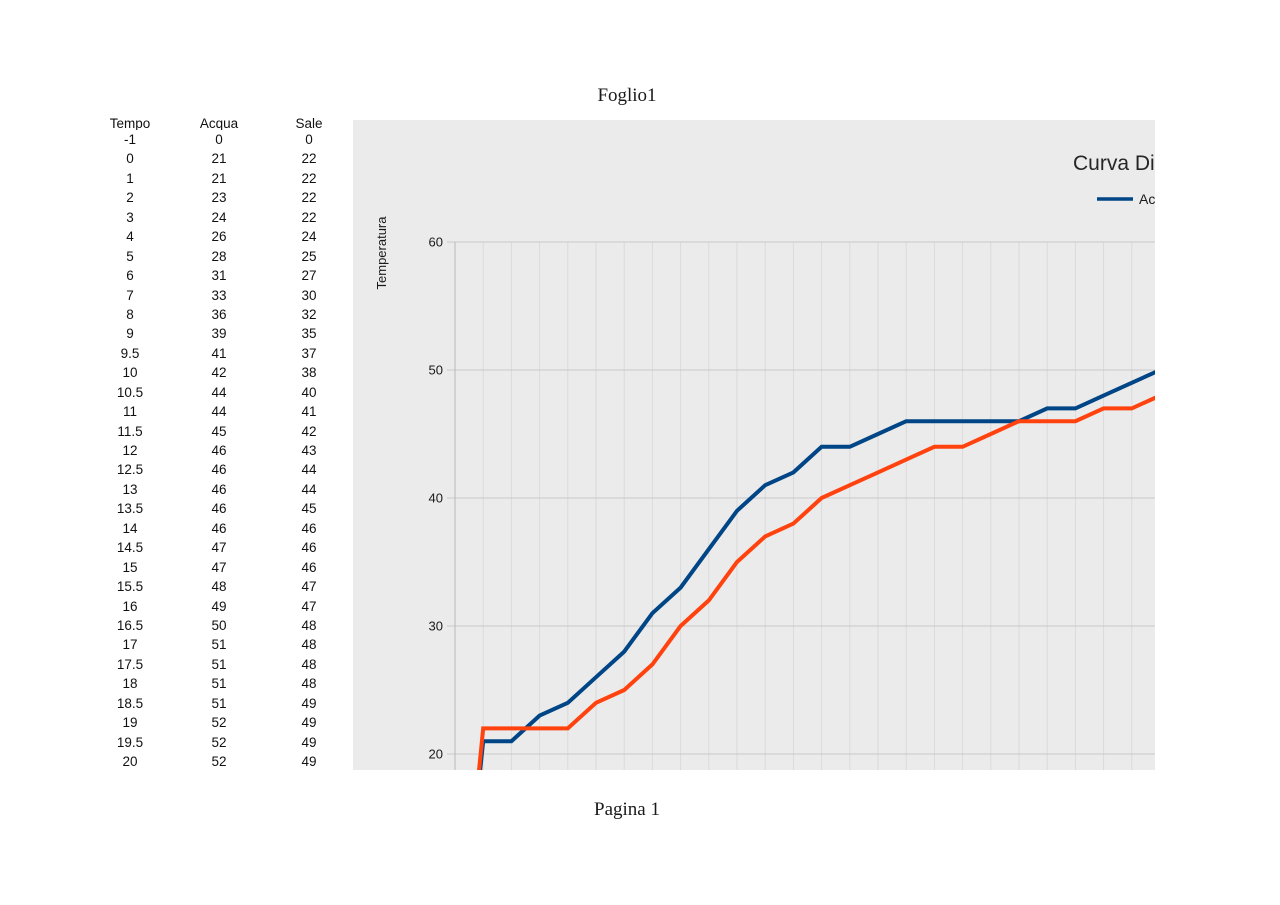  I want to click on table-row: 12.5 46 44, so click(220, 469).